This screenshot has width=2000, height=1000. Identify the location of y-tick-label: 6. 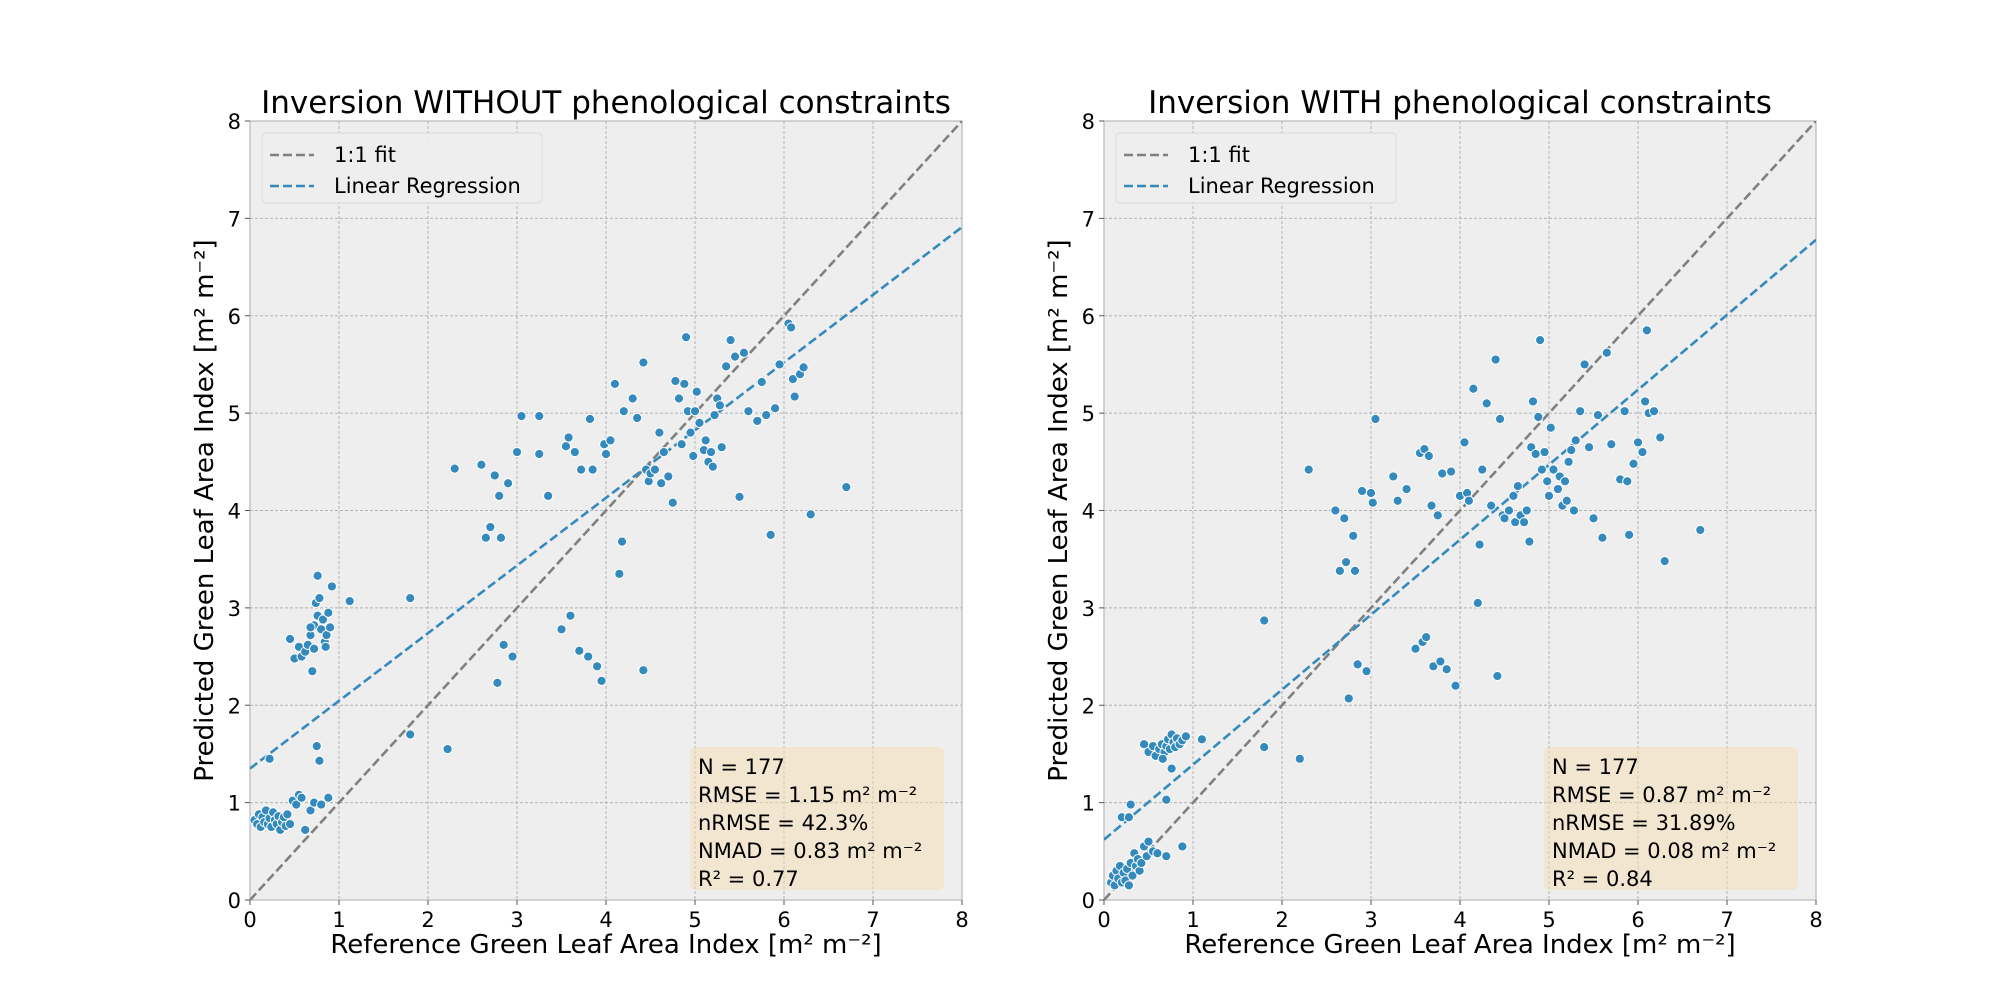
(1088, 317).